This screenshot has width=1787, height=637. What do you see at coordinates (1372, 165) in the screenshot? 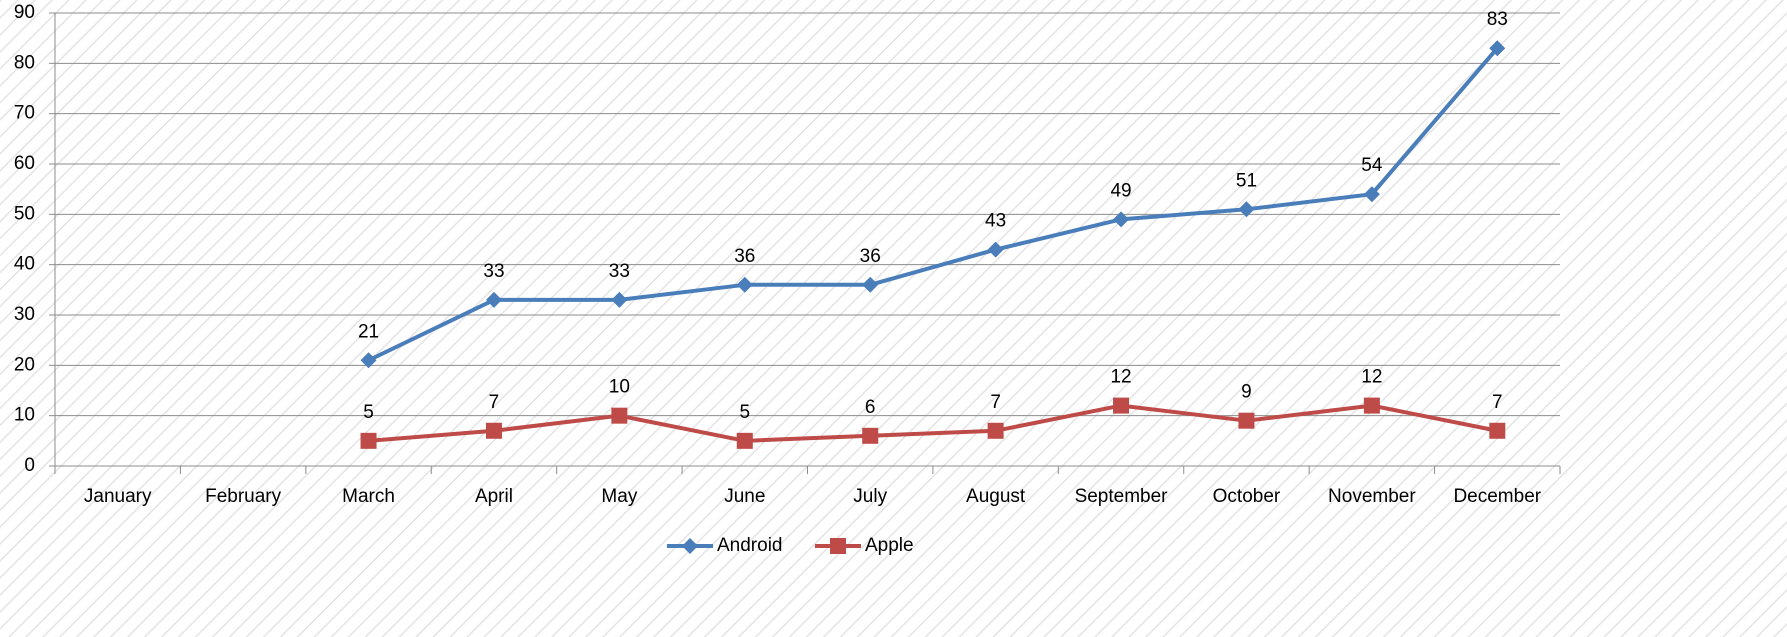
I see `data-label: 54` at bounding box center [1372, 165].